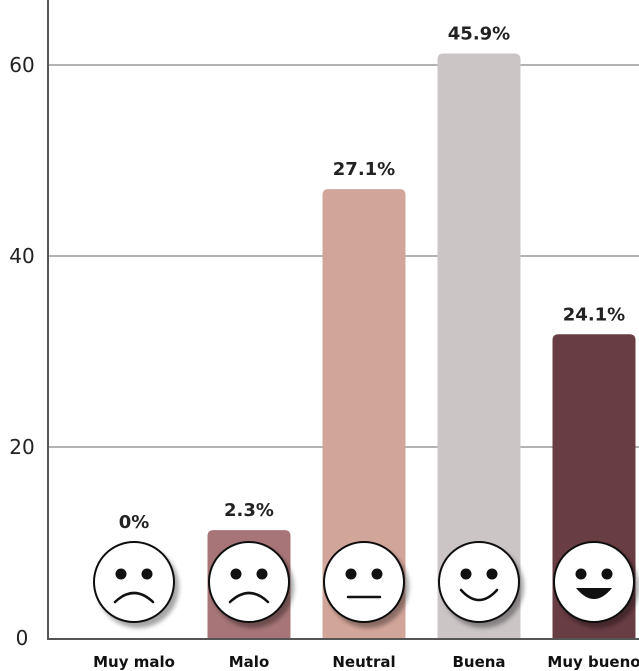  I want to click on bar-buena, so click(479, 346).